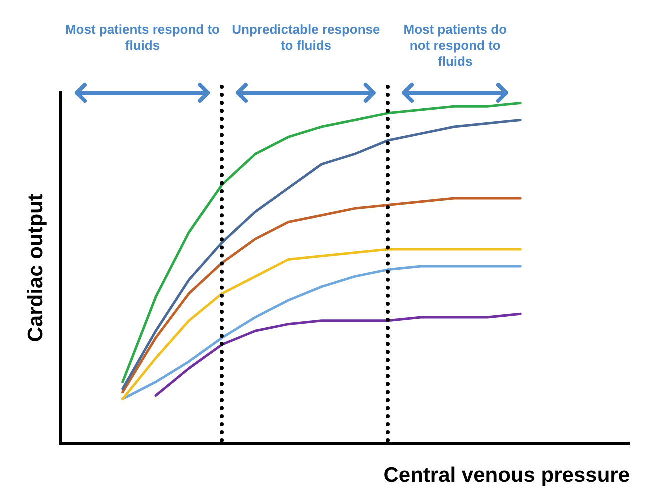 Image resolution: width=650 pixels, height=501 pixels. What do you see at coordinates (306, 38) in the screenshot?
I see `text: Unpredictable response to fluids` at bounding box center [306, 38].